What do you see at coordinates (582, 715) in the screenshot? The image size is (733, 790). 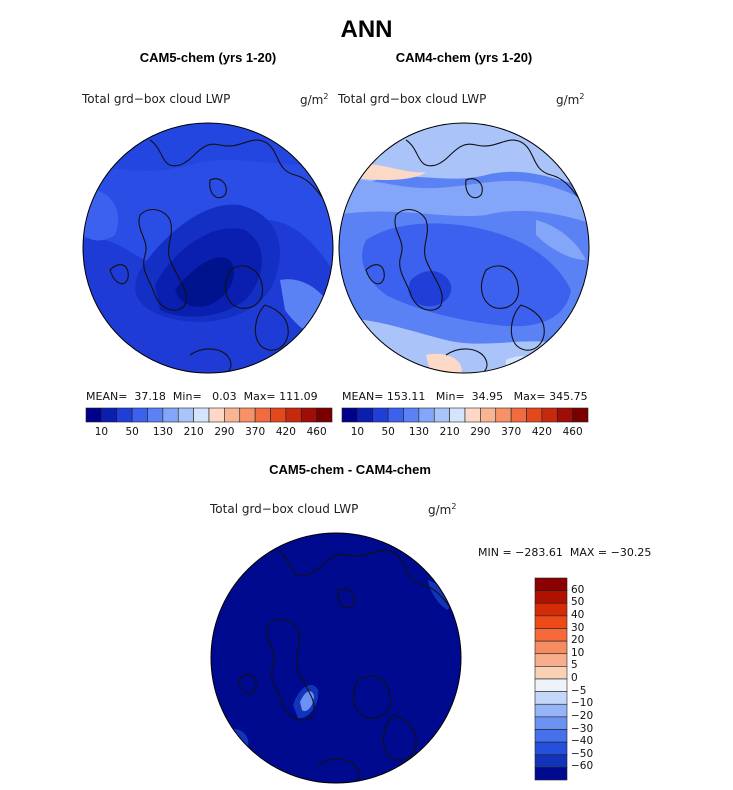 I see `colorbar-tick-label: −20` at bounding box center [582, 715].